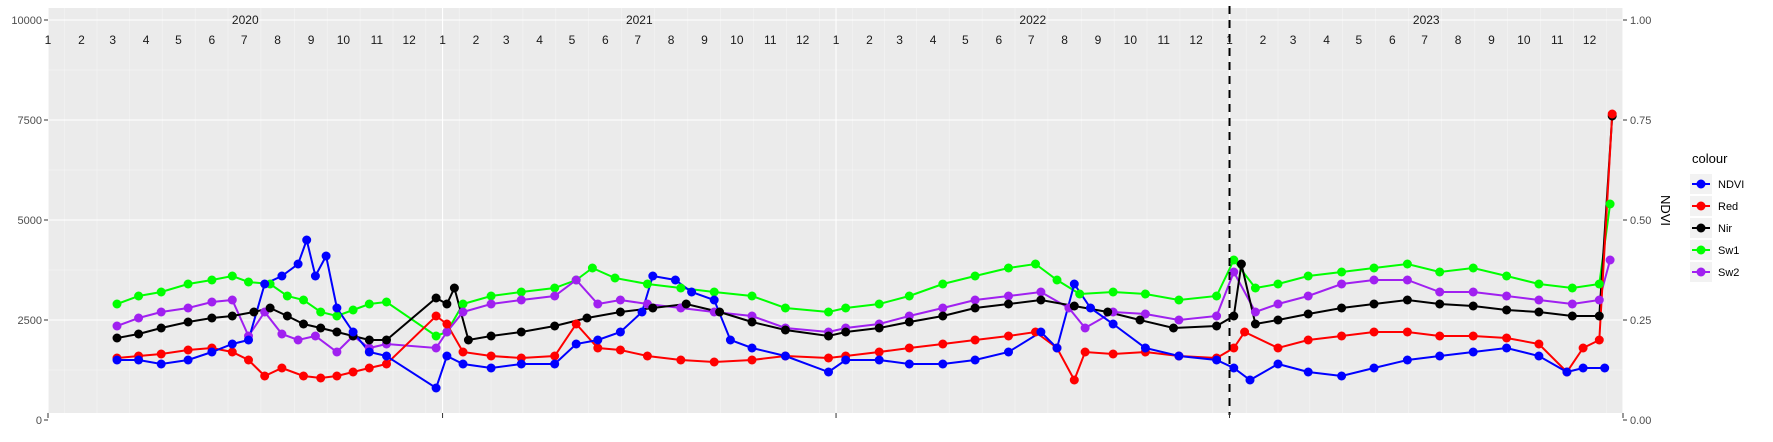  What do you see at coordinates (1263, 40) in the screenshot?
I see `month-label: 2` at bounding box center [1263, 40].